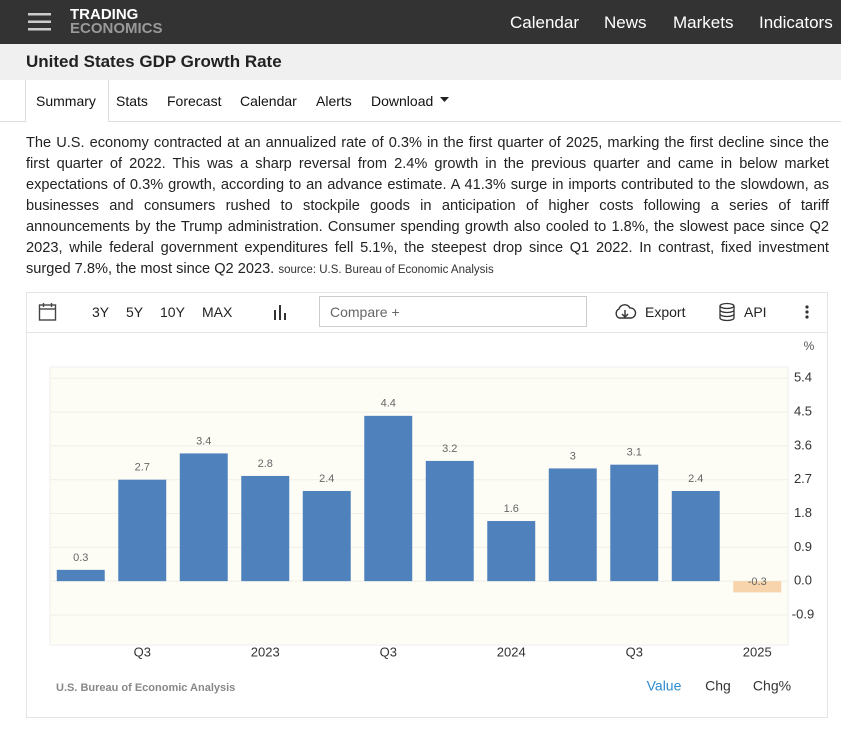 Image resolution: width=841 pixels, height=748 pixels. I want to click on active-tab, so click(67, 101).